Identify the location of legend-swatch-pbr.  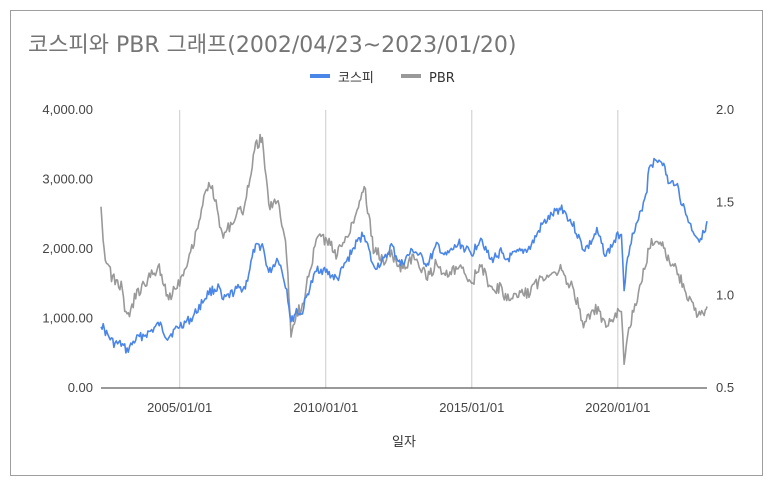
(411, 76).